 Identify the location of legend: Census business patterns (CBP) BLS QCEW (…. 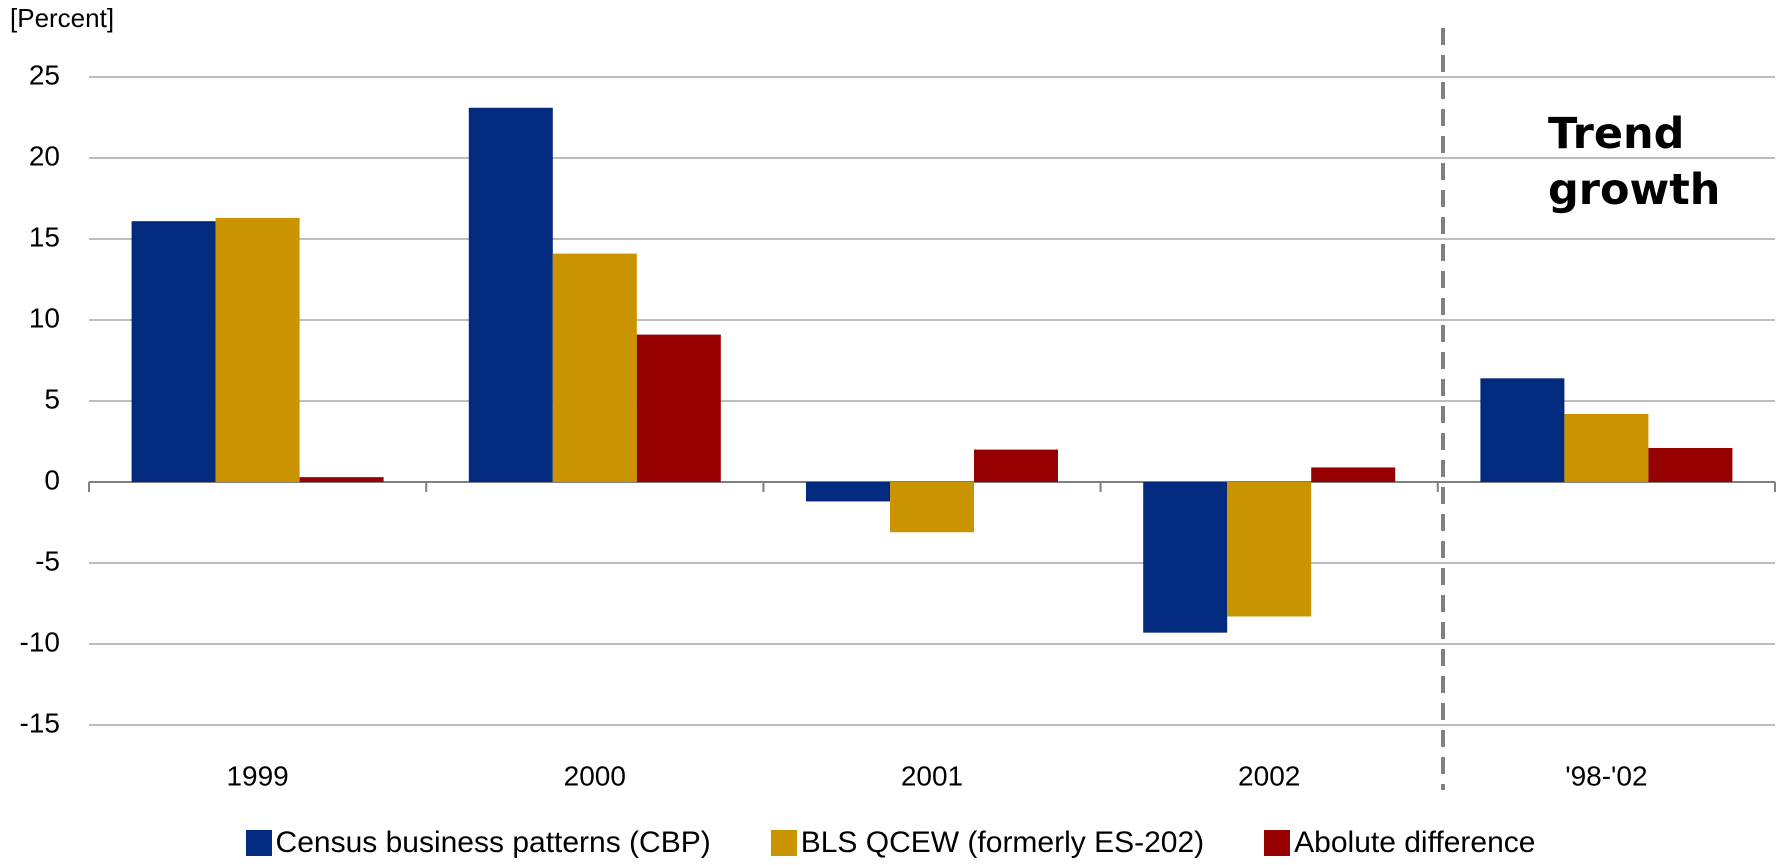
(890, 843).